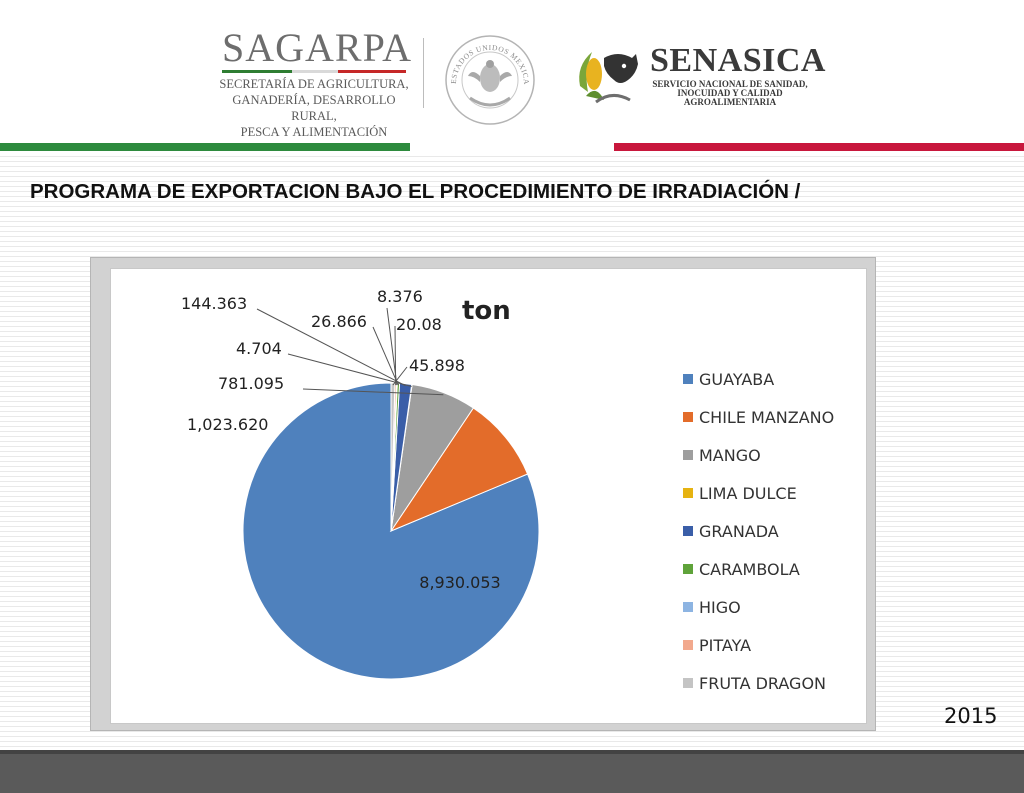  I want to click on senasica-logo-title: SENASICA, so click(738, 60).